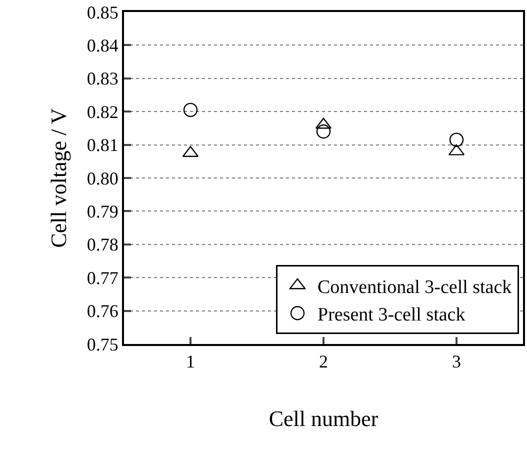 This screenshot has height=456, width=527. Describe the element at coordinates (323, 418) in the screenshot. I see `x-axis-title: Cell number` at that location.